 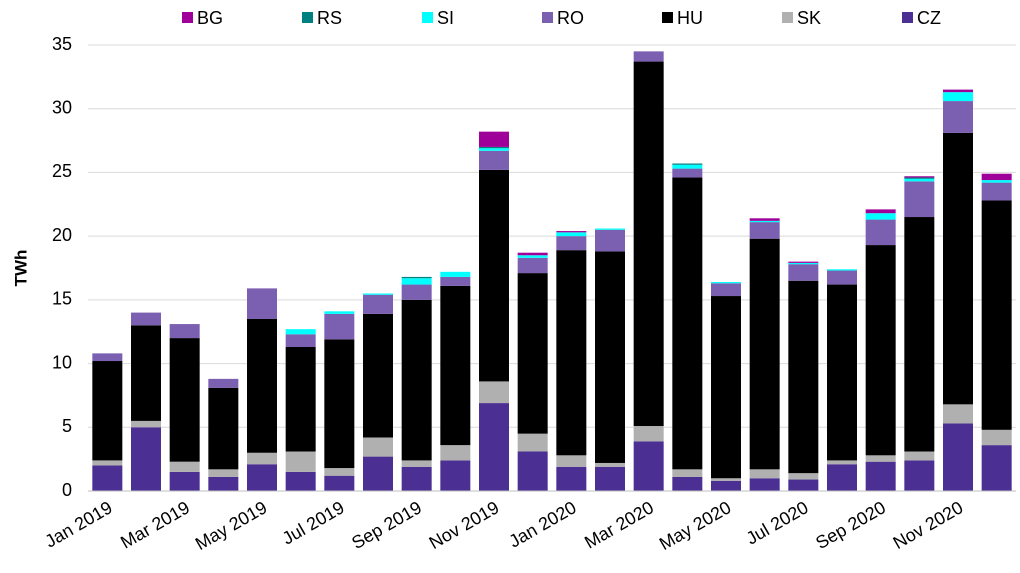 I want to click on x-tick-label: Sep 2020, so click(x=850, y=525).